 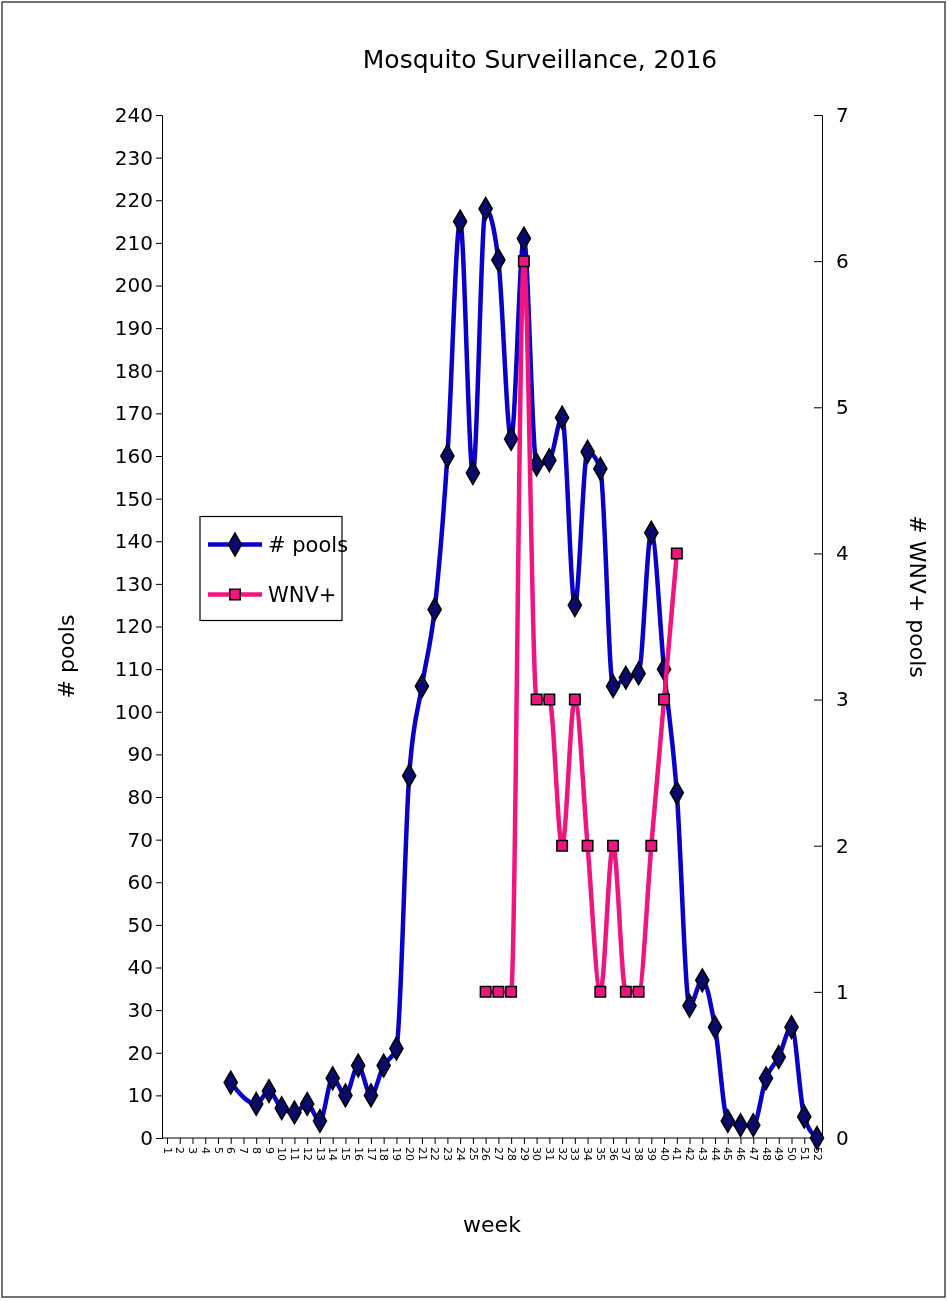 I want to click on y-tick-label: 230, so click(x=133, y=157).